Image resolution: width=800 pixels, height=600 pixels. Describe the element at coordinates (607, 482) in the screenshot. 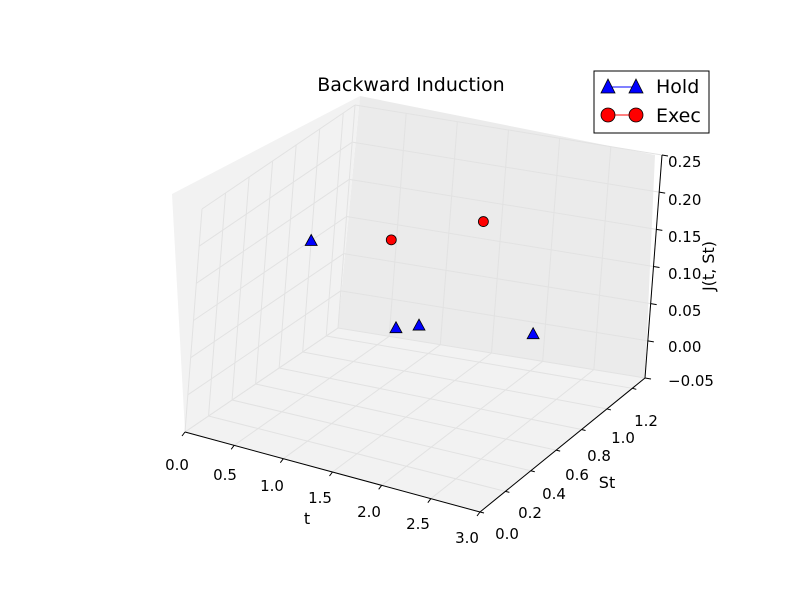

I see `y-axis-label: St` at that location.